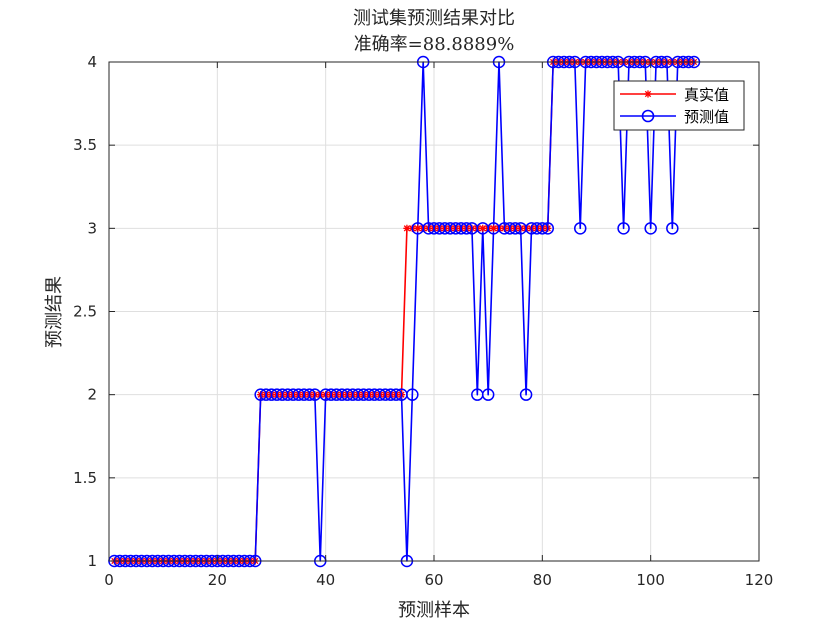  I want to click on legend-box, so click(679, 105).